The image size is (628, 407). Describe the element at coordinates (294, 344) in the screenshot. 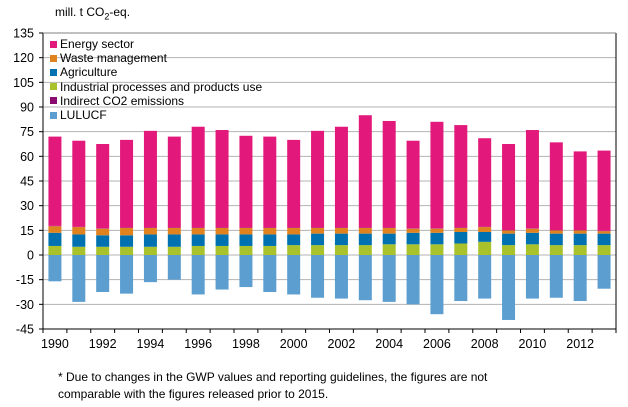

I see `x-tick-label: 2000` at that location.